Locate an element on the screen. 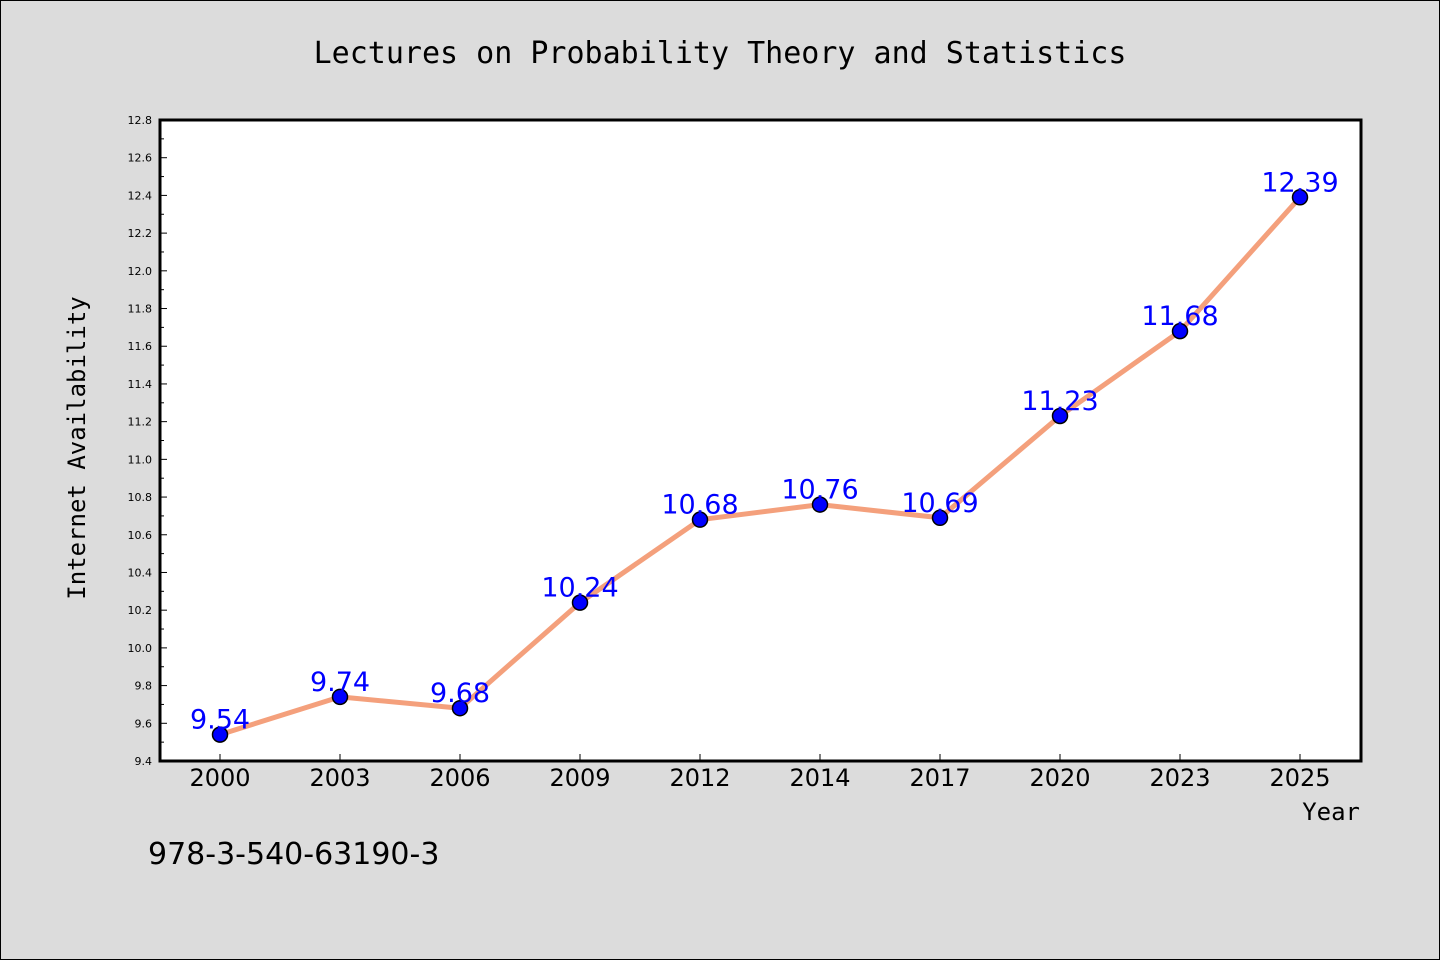 The height and width of the screenshot is (960, 1440). data-label-6: 10.69 is located at coordinates (939, 503).